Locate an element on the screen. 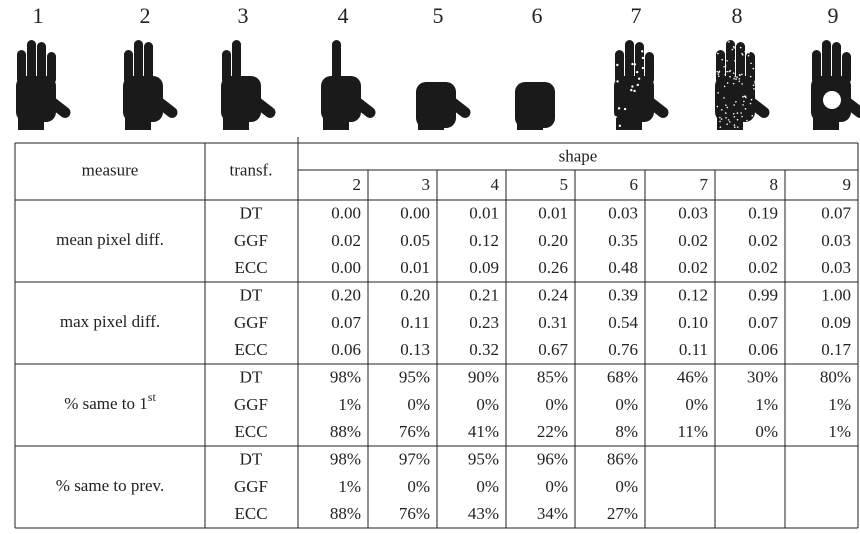 This screenshot has width=860, height=534. hole is located at coordinates (832, 100).